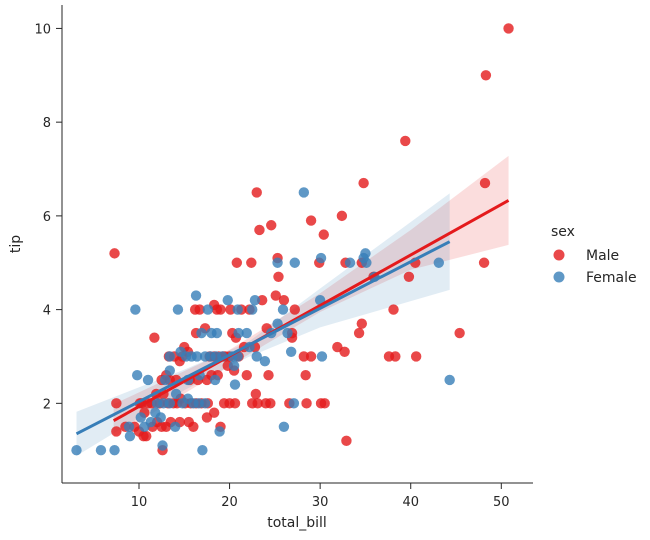  What do you see at coordinates (602, 256) in the screenshot?
I see `legend-label-male: Male` at bounding box center [602, 256].